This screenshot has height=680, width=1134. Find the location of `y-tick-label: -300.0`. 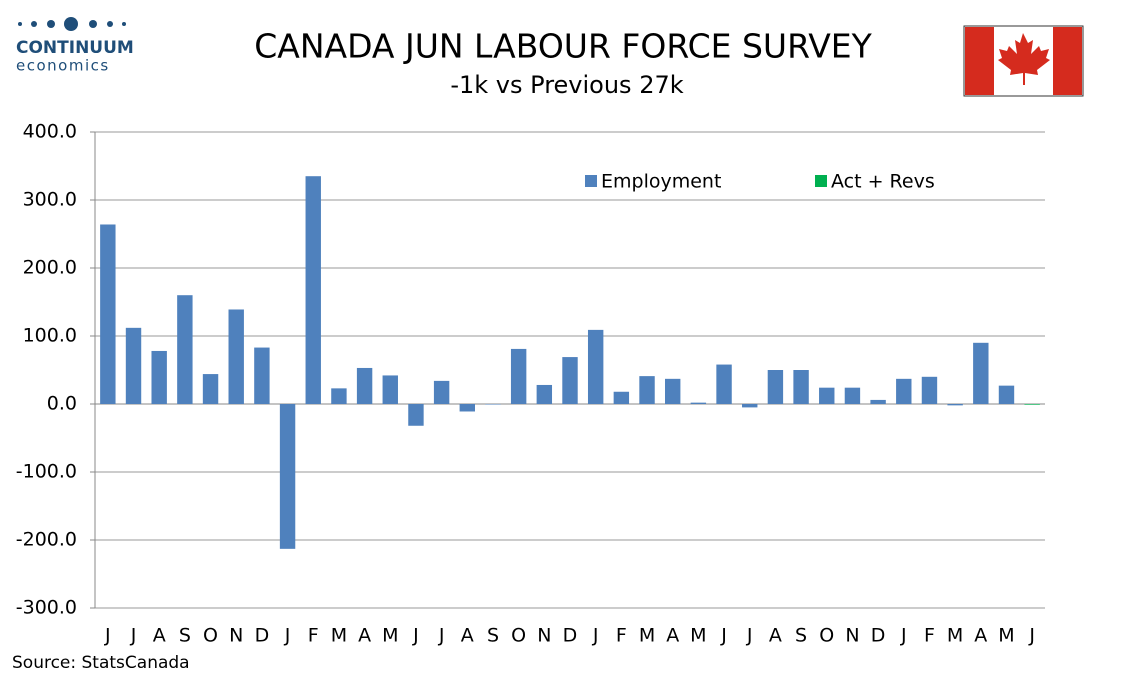

y-tick-label: -300.0 is located at coordinates (46, 608).